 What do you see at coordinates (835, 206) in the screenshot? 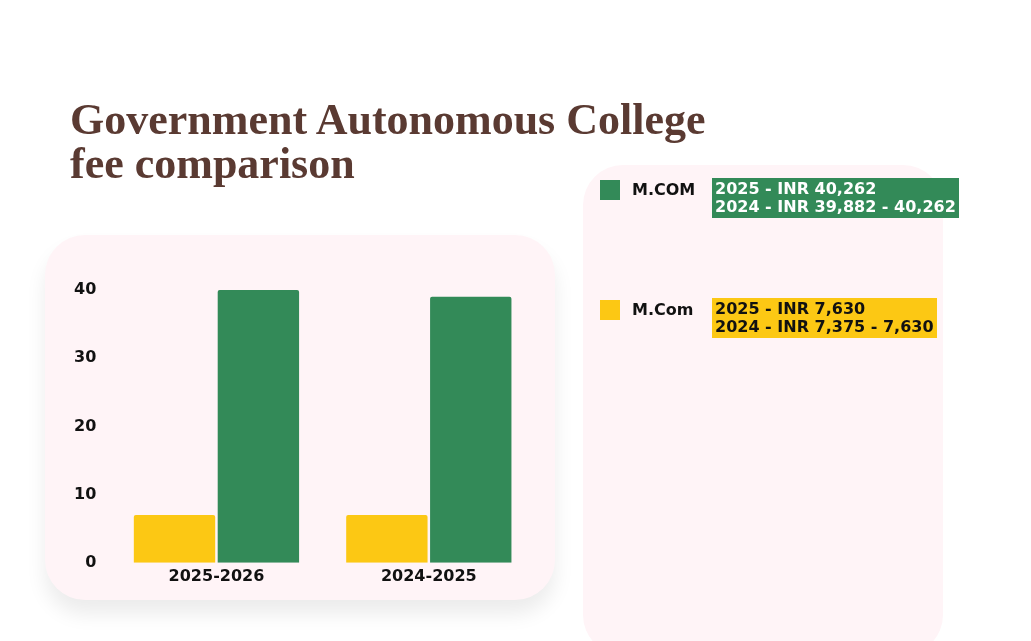
I see `text: 2024 - INR 39,882 - 40,262` at bounding box center [835, 206].